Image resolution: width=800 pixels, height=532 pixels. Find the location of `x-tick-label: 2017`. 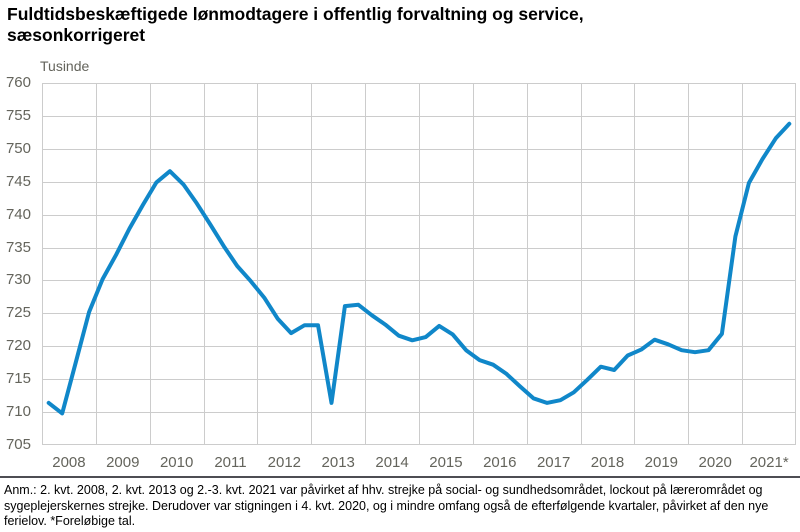

x-tick-label: 2017 is located at coordinates (553, 462).